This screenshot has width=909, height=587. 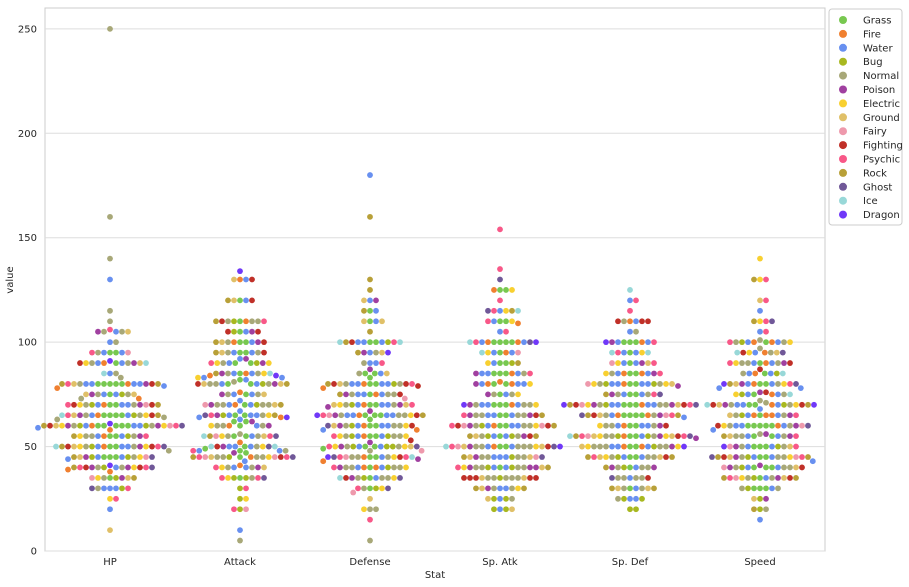 I want to click on legend-marker, so click(x=843, y=200).